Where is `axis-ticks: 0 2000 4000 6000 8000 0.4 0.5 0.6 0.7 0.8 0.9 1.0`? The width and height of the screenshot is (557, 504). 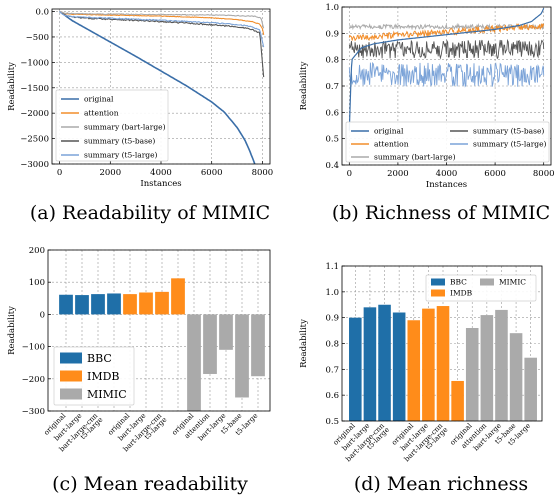 axis-ticks: 0 2000 4000 6000 8000 0.4 0.5 0.6 0.7 0.8 0.9 1.0 is located at coordinates (439, 91).